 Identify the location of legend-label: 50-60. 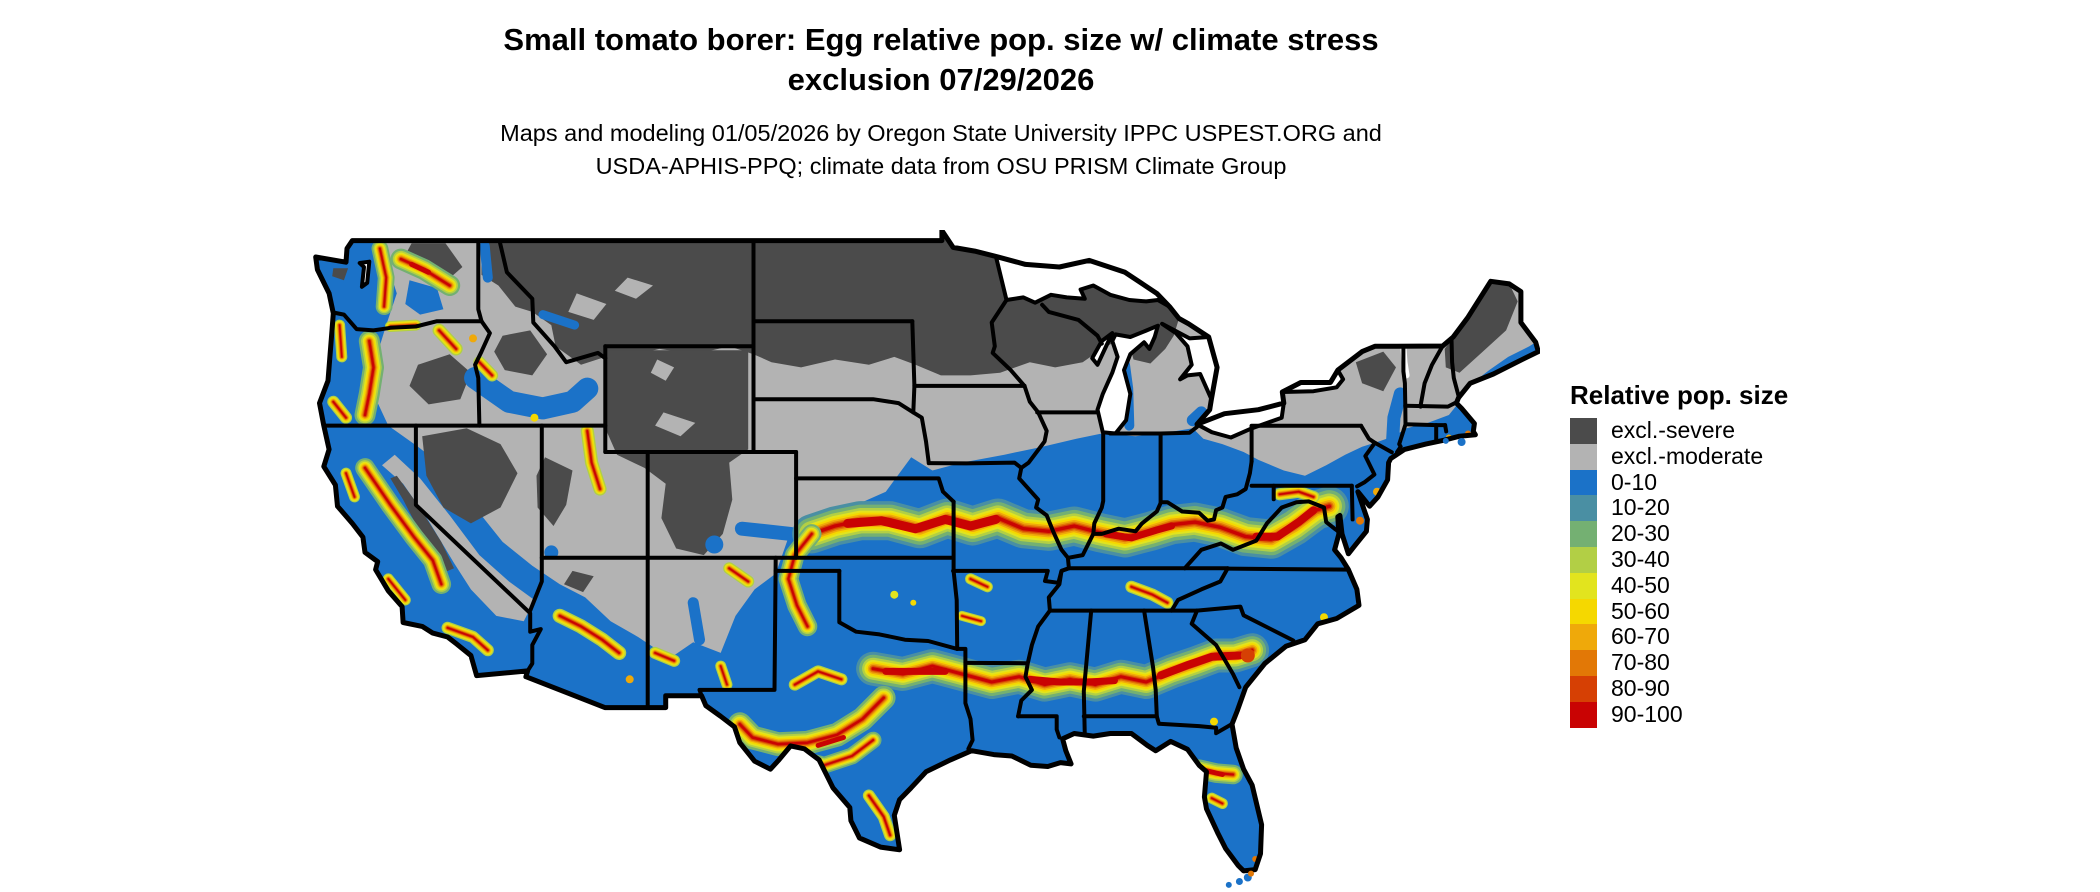
(1640, 610).